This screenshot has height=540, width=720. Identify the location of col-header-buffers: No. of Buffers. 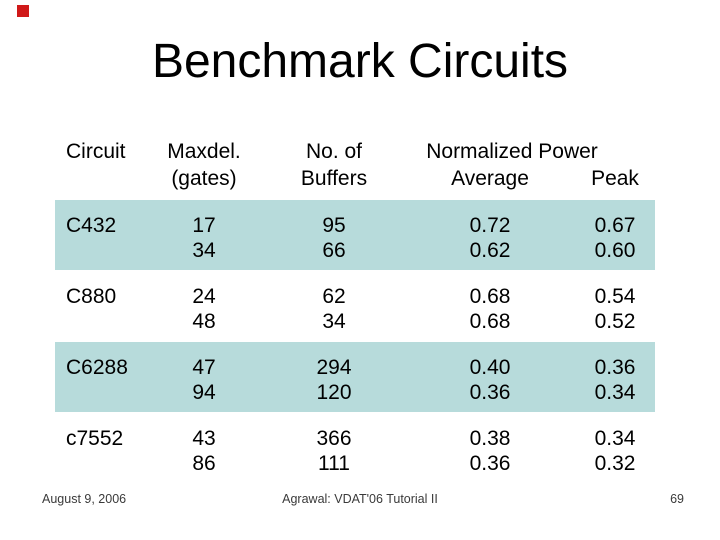
(334, 165).